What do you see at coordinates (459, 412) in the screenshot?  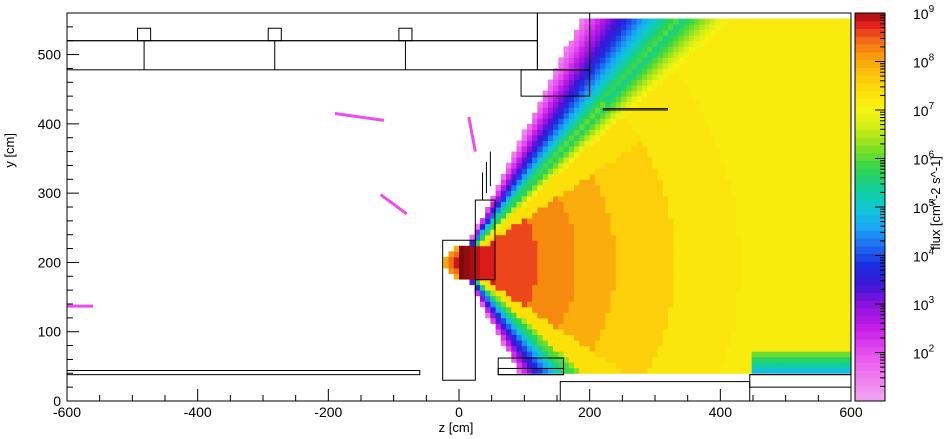 I see `x-tick-label: 0` at bounding box center [459, 412].